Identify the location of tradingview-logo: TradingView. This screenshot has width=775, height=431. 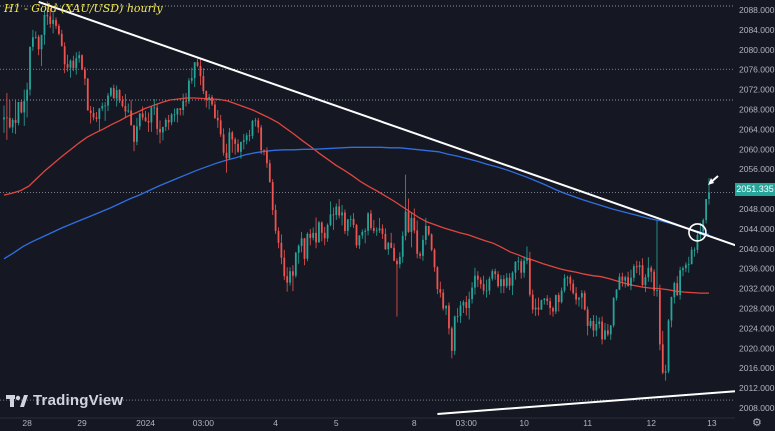
(64, 400).